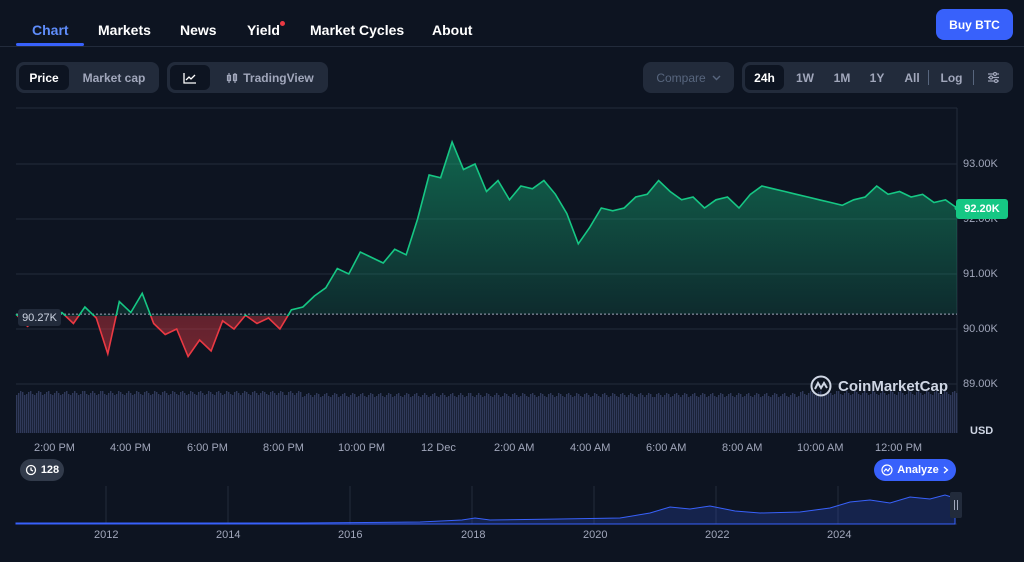 This screenshot has height=562, width=1024. What do you see at coordinates (946, 470) in the screenshot?
I see `chevron-right-icon` at bounding box center [946, 470].